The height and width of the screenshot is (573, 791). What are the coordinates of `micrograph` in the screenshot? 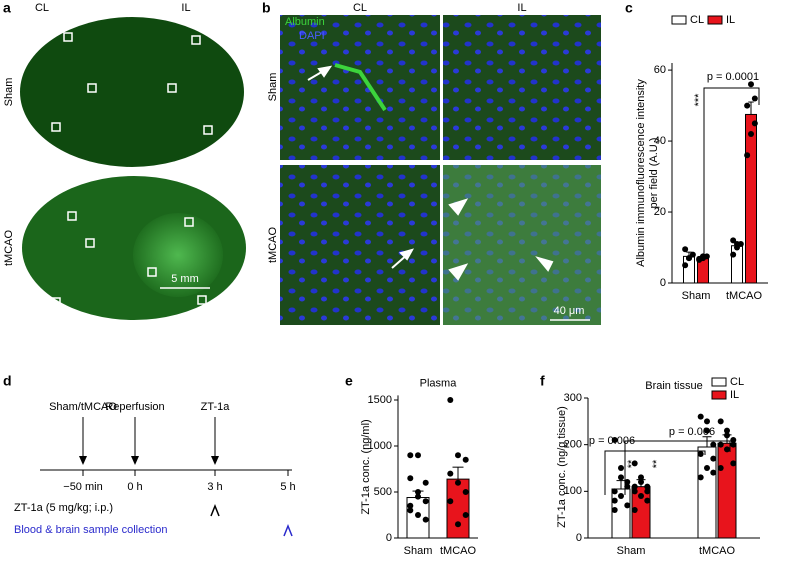 It's located at (522, 245).